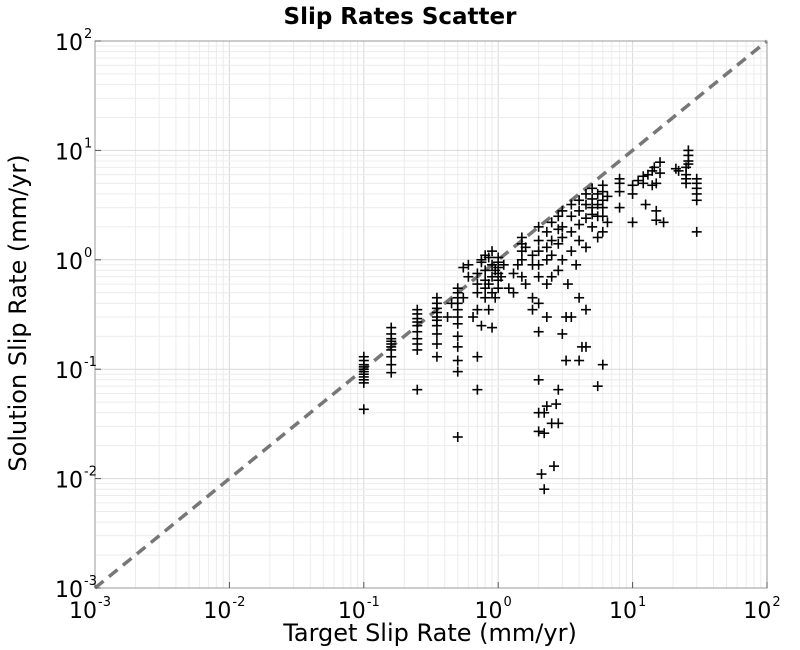  I want to click on y-tick-label: 10⁻², so click(76, 479).